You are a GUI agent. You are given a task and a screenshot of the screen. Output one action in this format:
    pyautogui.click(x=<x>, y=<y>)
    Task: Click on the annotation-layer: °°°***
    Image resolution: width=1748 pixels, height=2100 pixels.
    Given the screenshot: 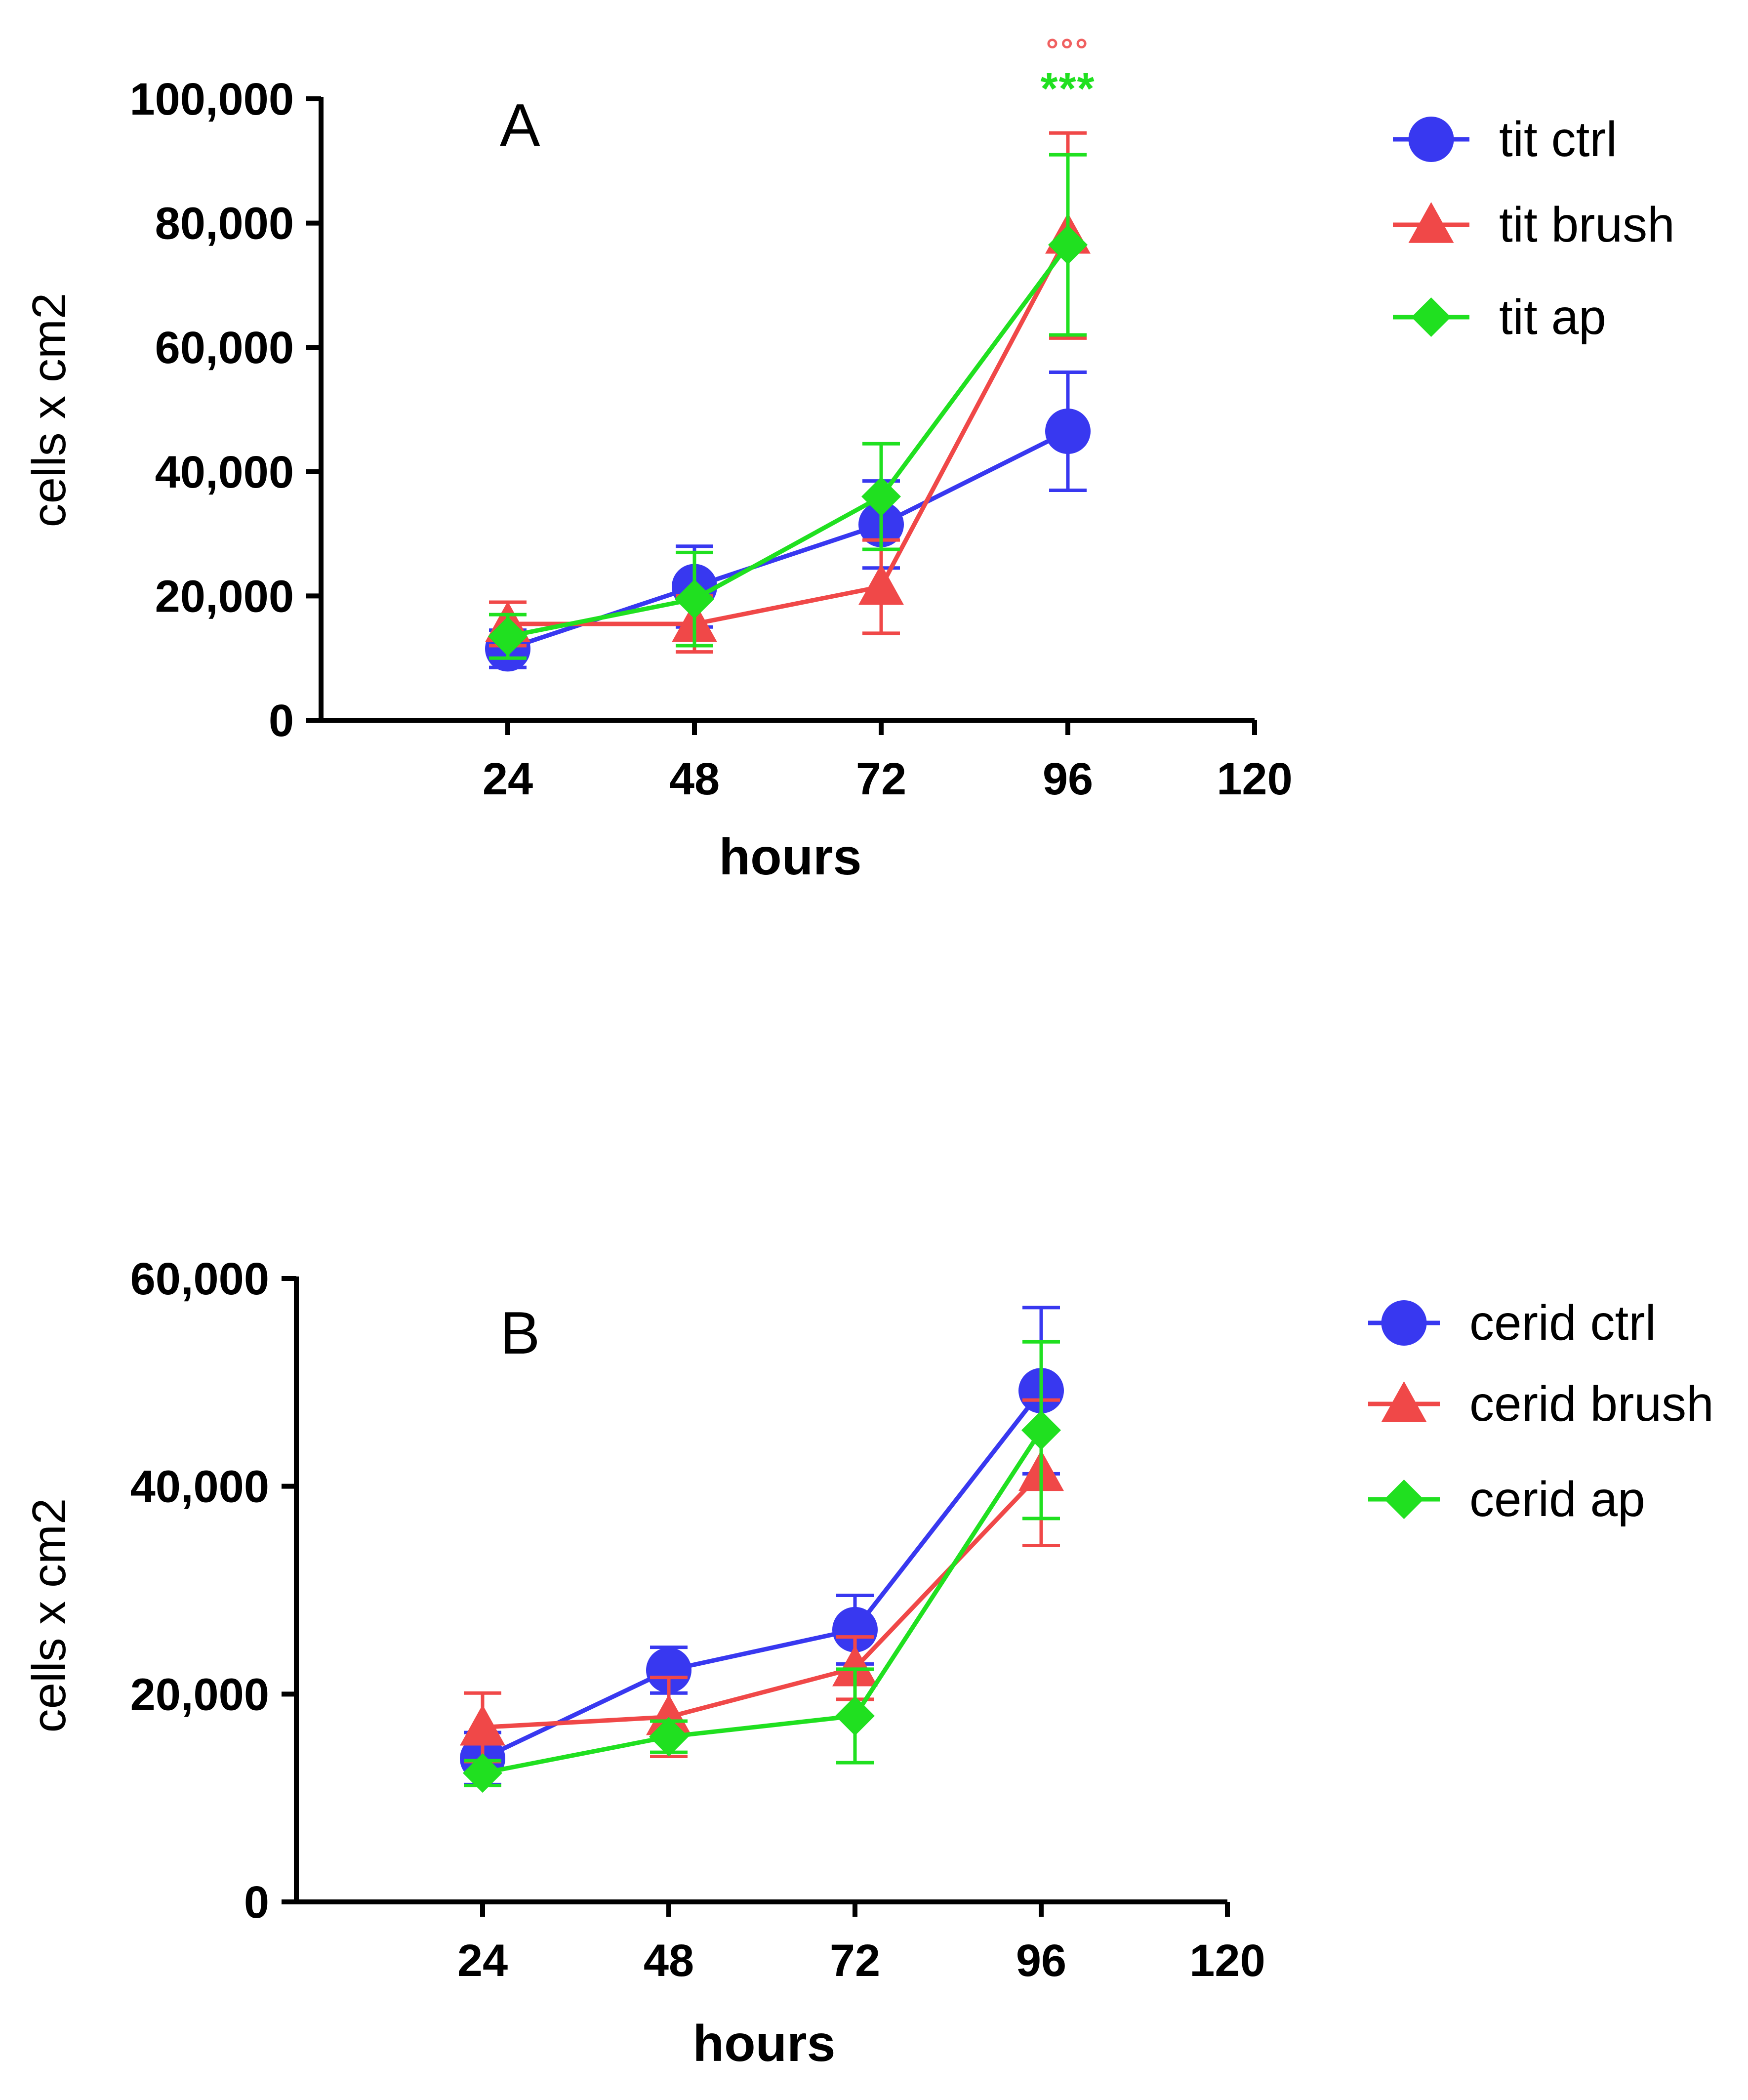 What is the action you would take?
    pyautogui.click(x=1067, y=73)
    